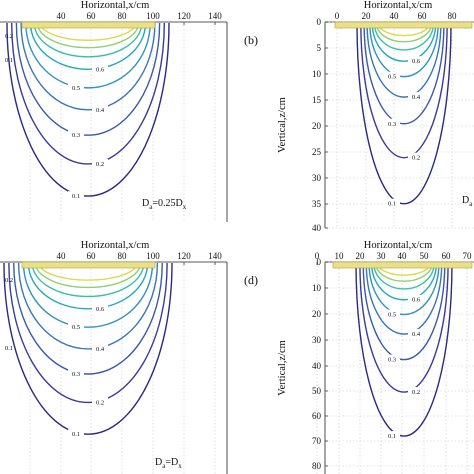  What do you see at coordinates (317, 340) in the screenshot?
I see `y-tick-label: 30` at bounding box center [317, 340].